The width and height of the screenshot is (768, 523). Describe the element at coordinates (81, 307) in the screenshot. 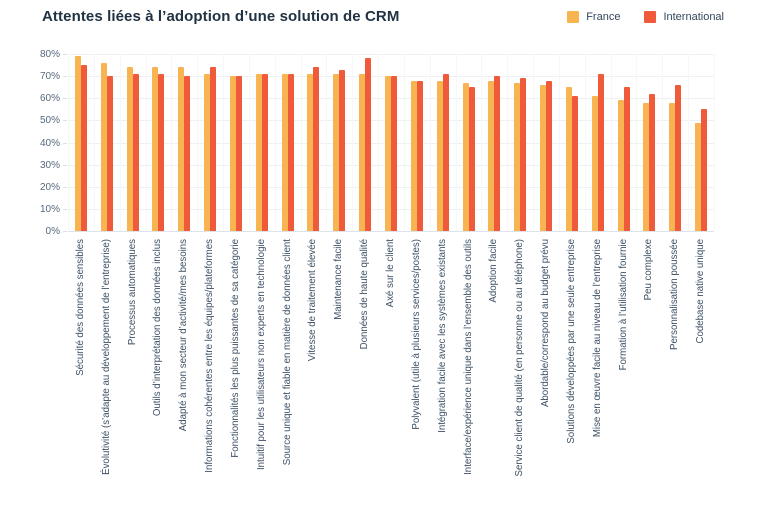

I see `x-axis-label-0: Sécurité des données sensibles` at that location.